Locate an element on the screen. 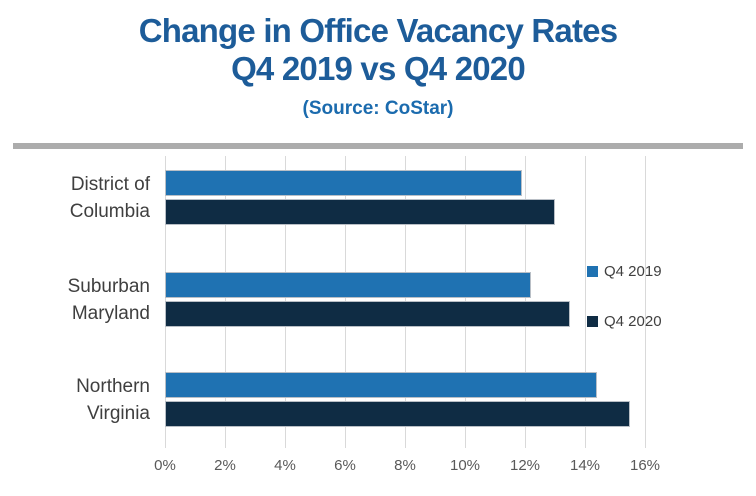  x-tick-label: 4% is located at coordinates (285, 465).